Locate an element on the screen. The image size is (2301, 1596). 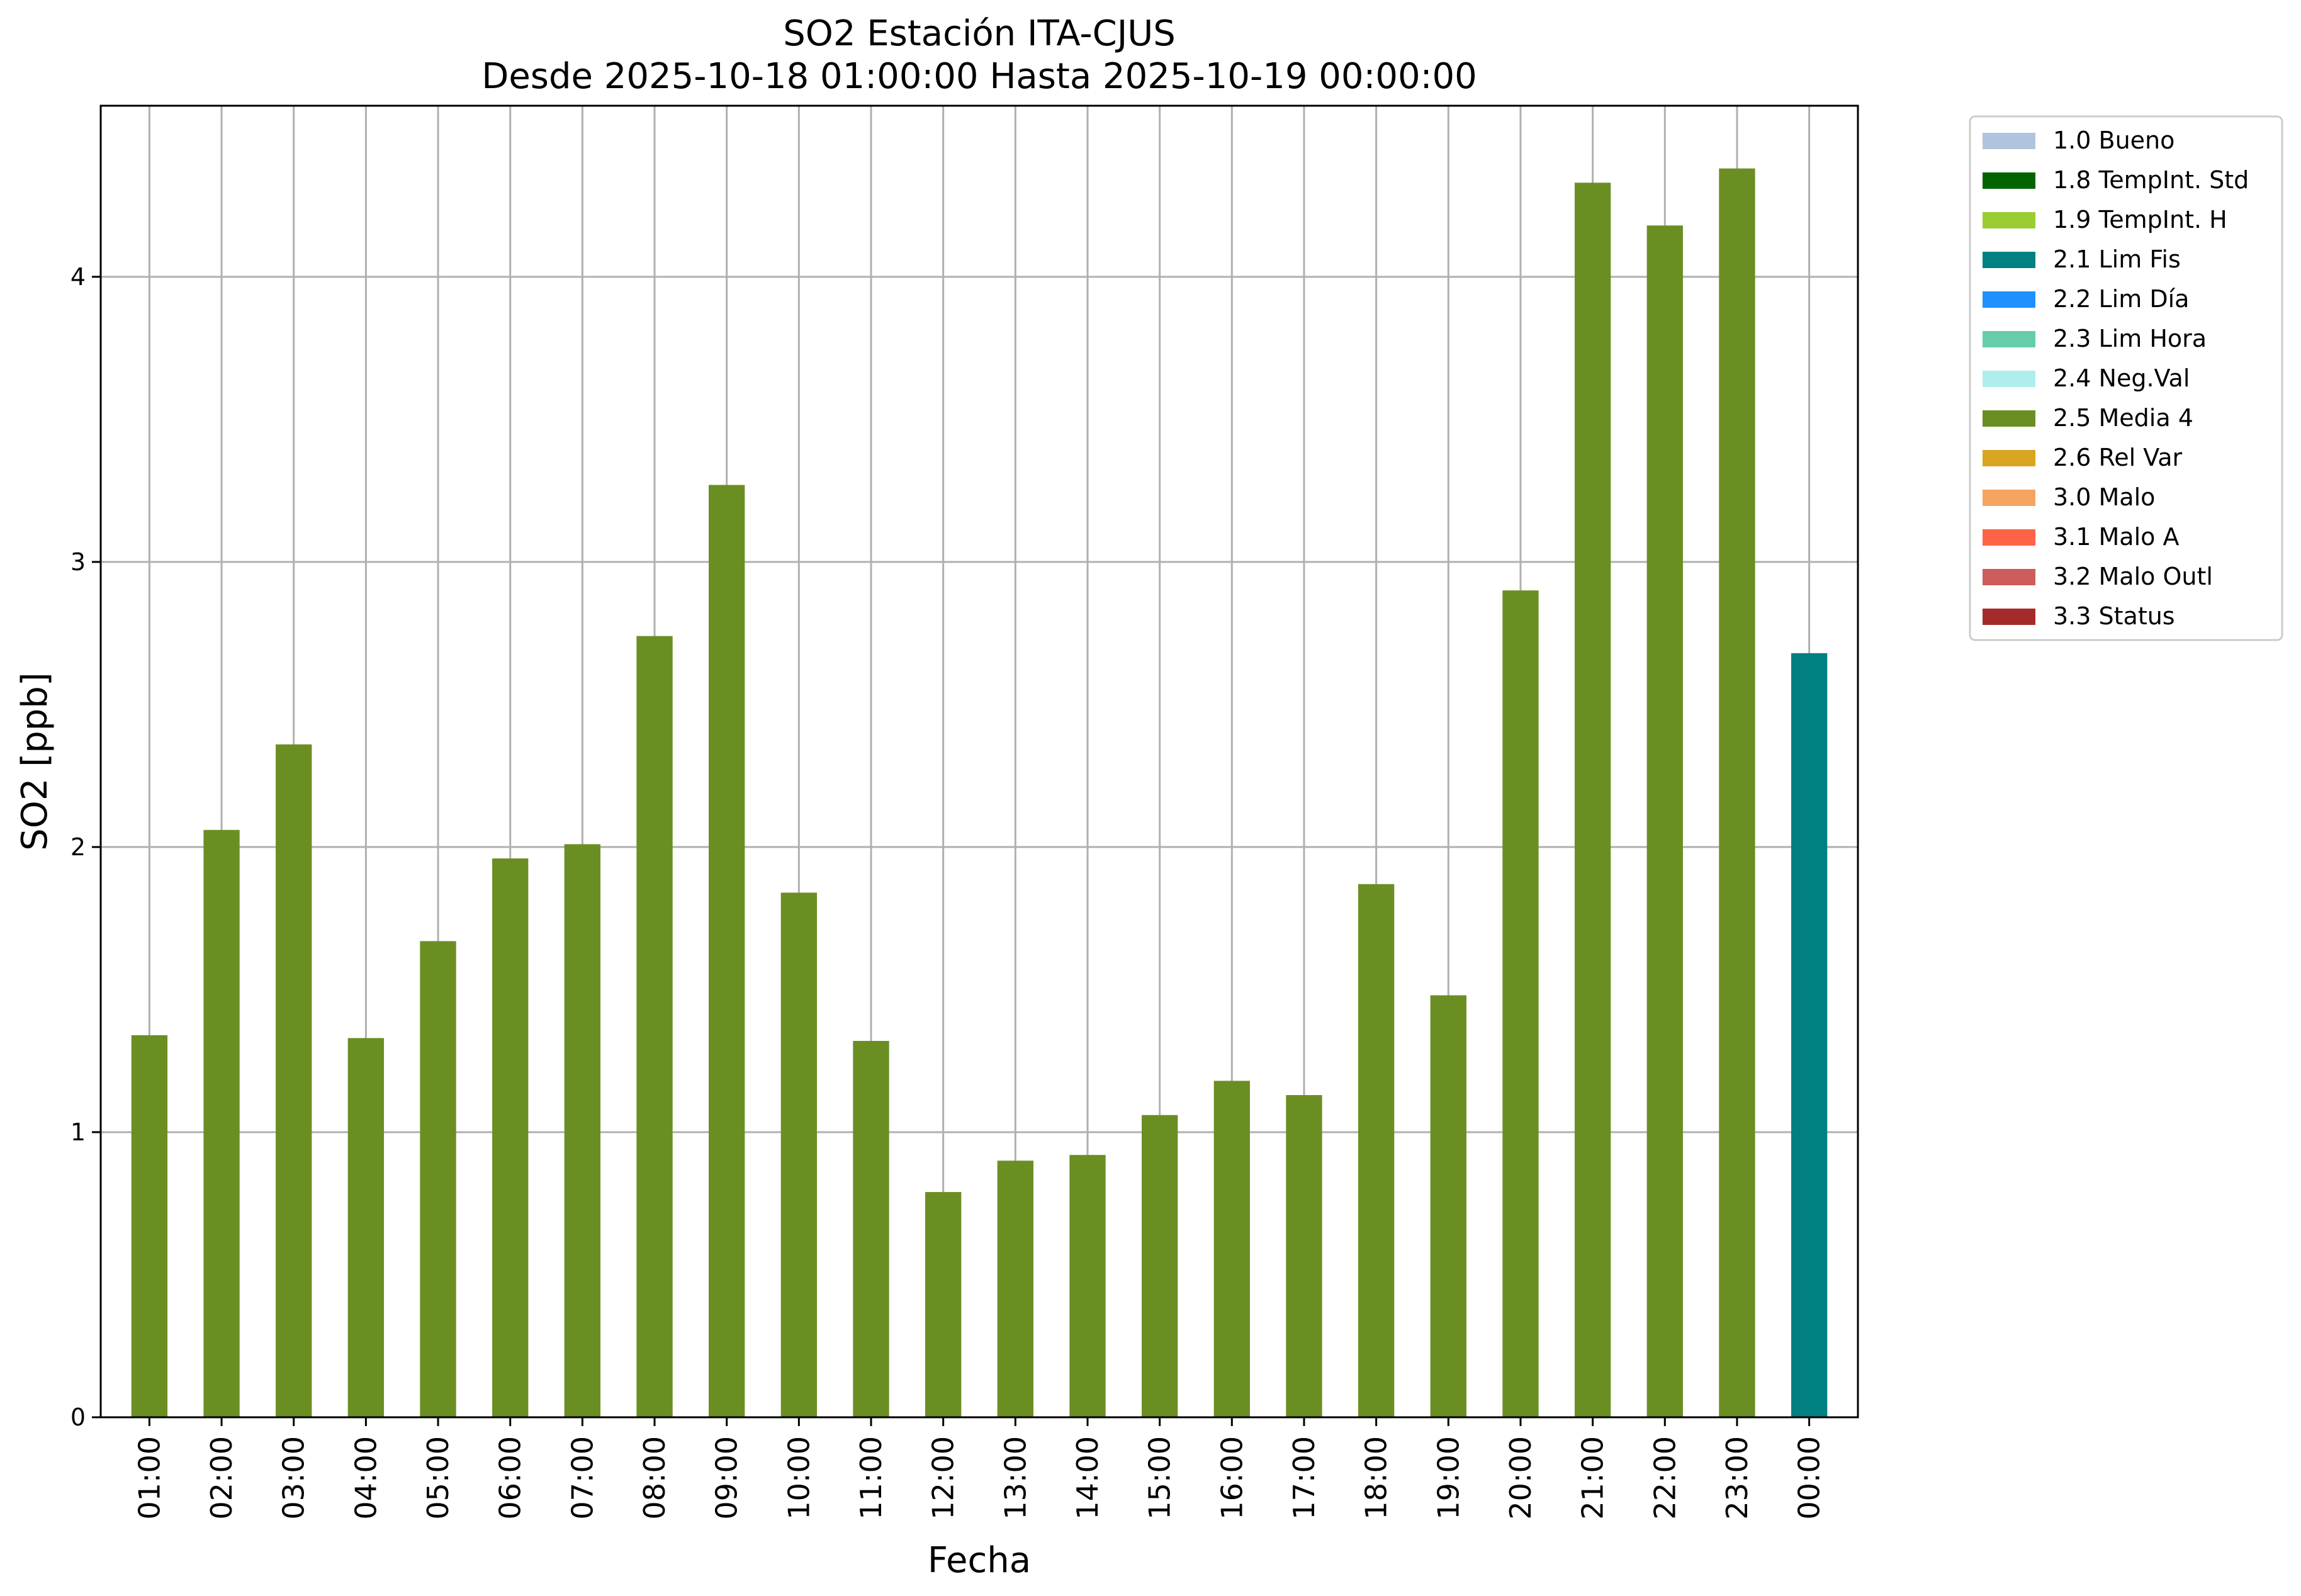
x-tick-label: 12:00 is located at coordinates (943, 1478).